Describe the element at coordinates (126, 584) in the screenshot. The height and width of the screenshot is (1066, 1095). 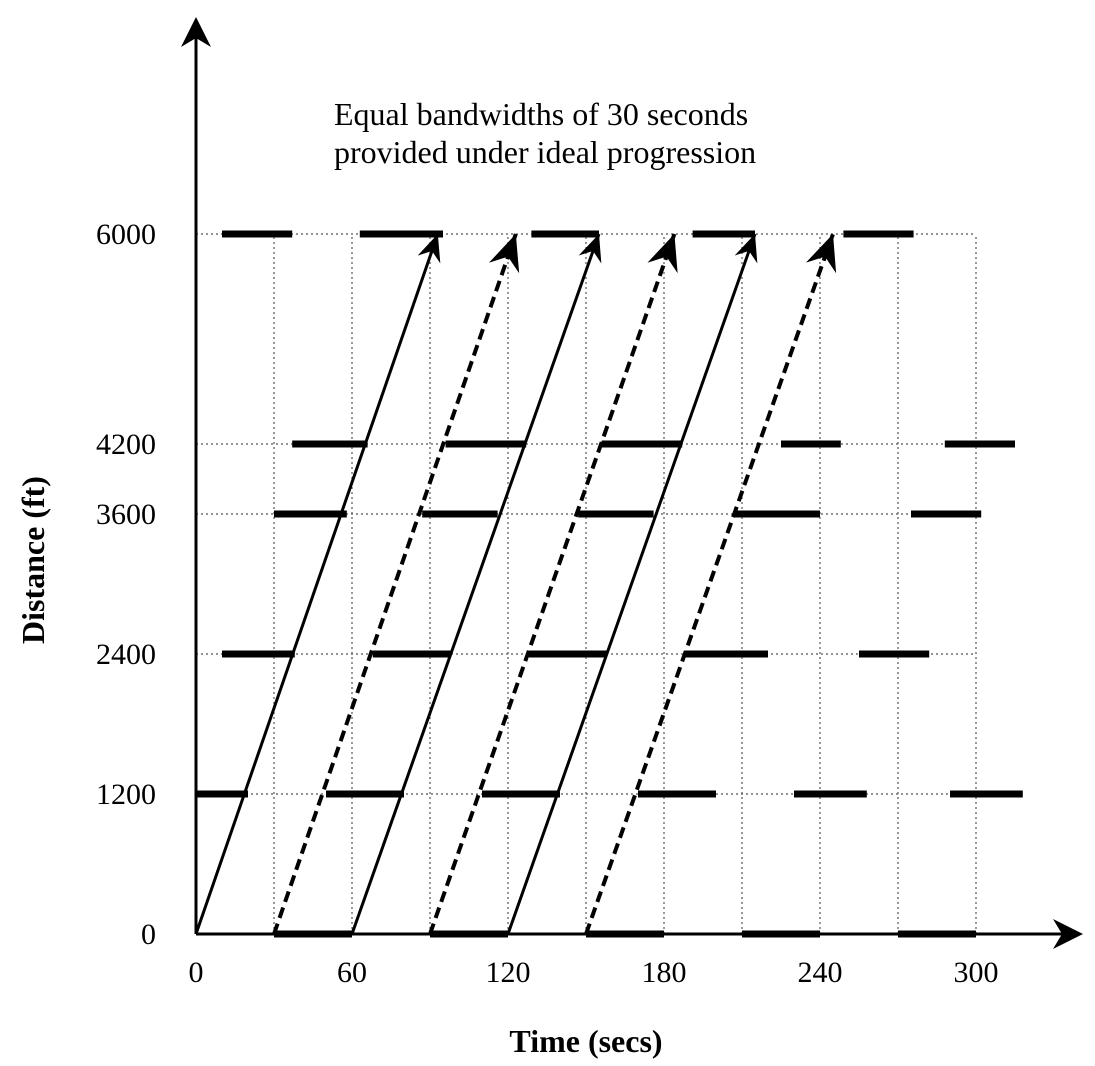
I see `y-tick-labels: 0 1200 2400 3600 4200 6000` at that location.